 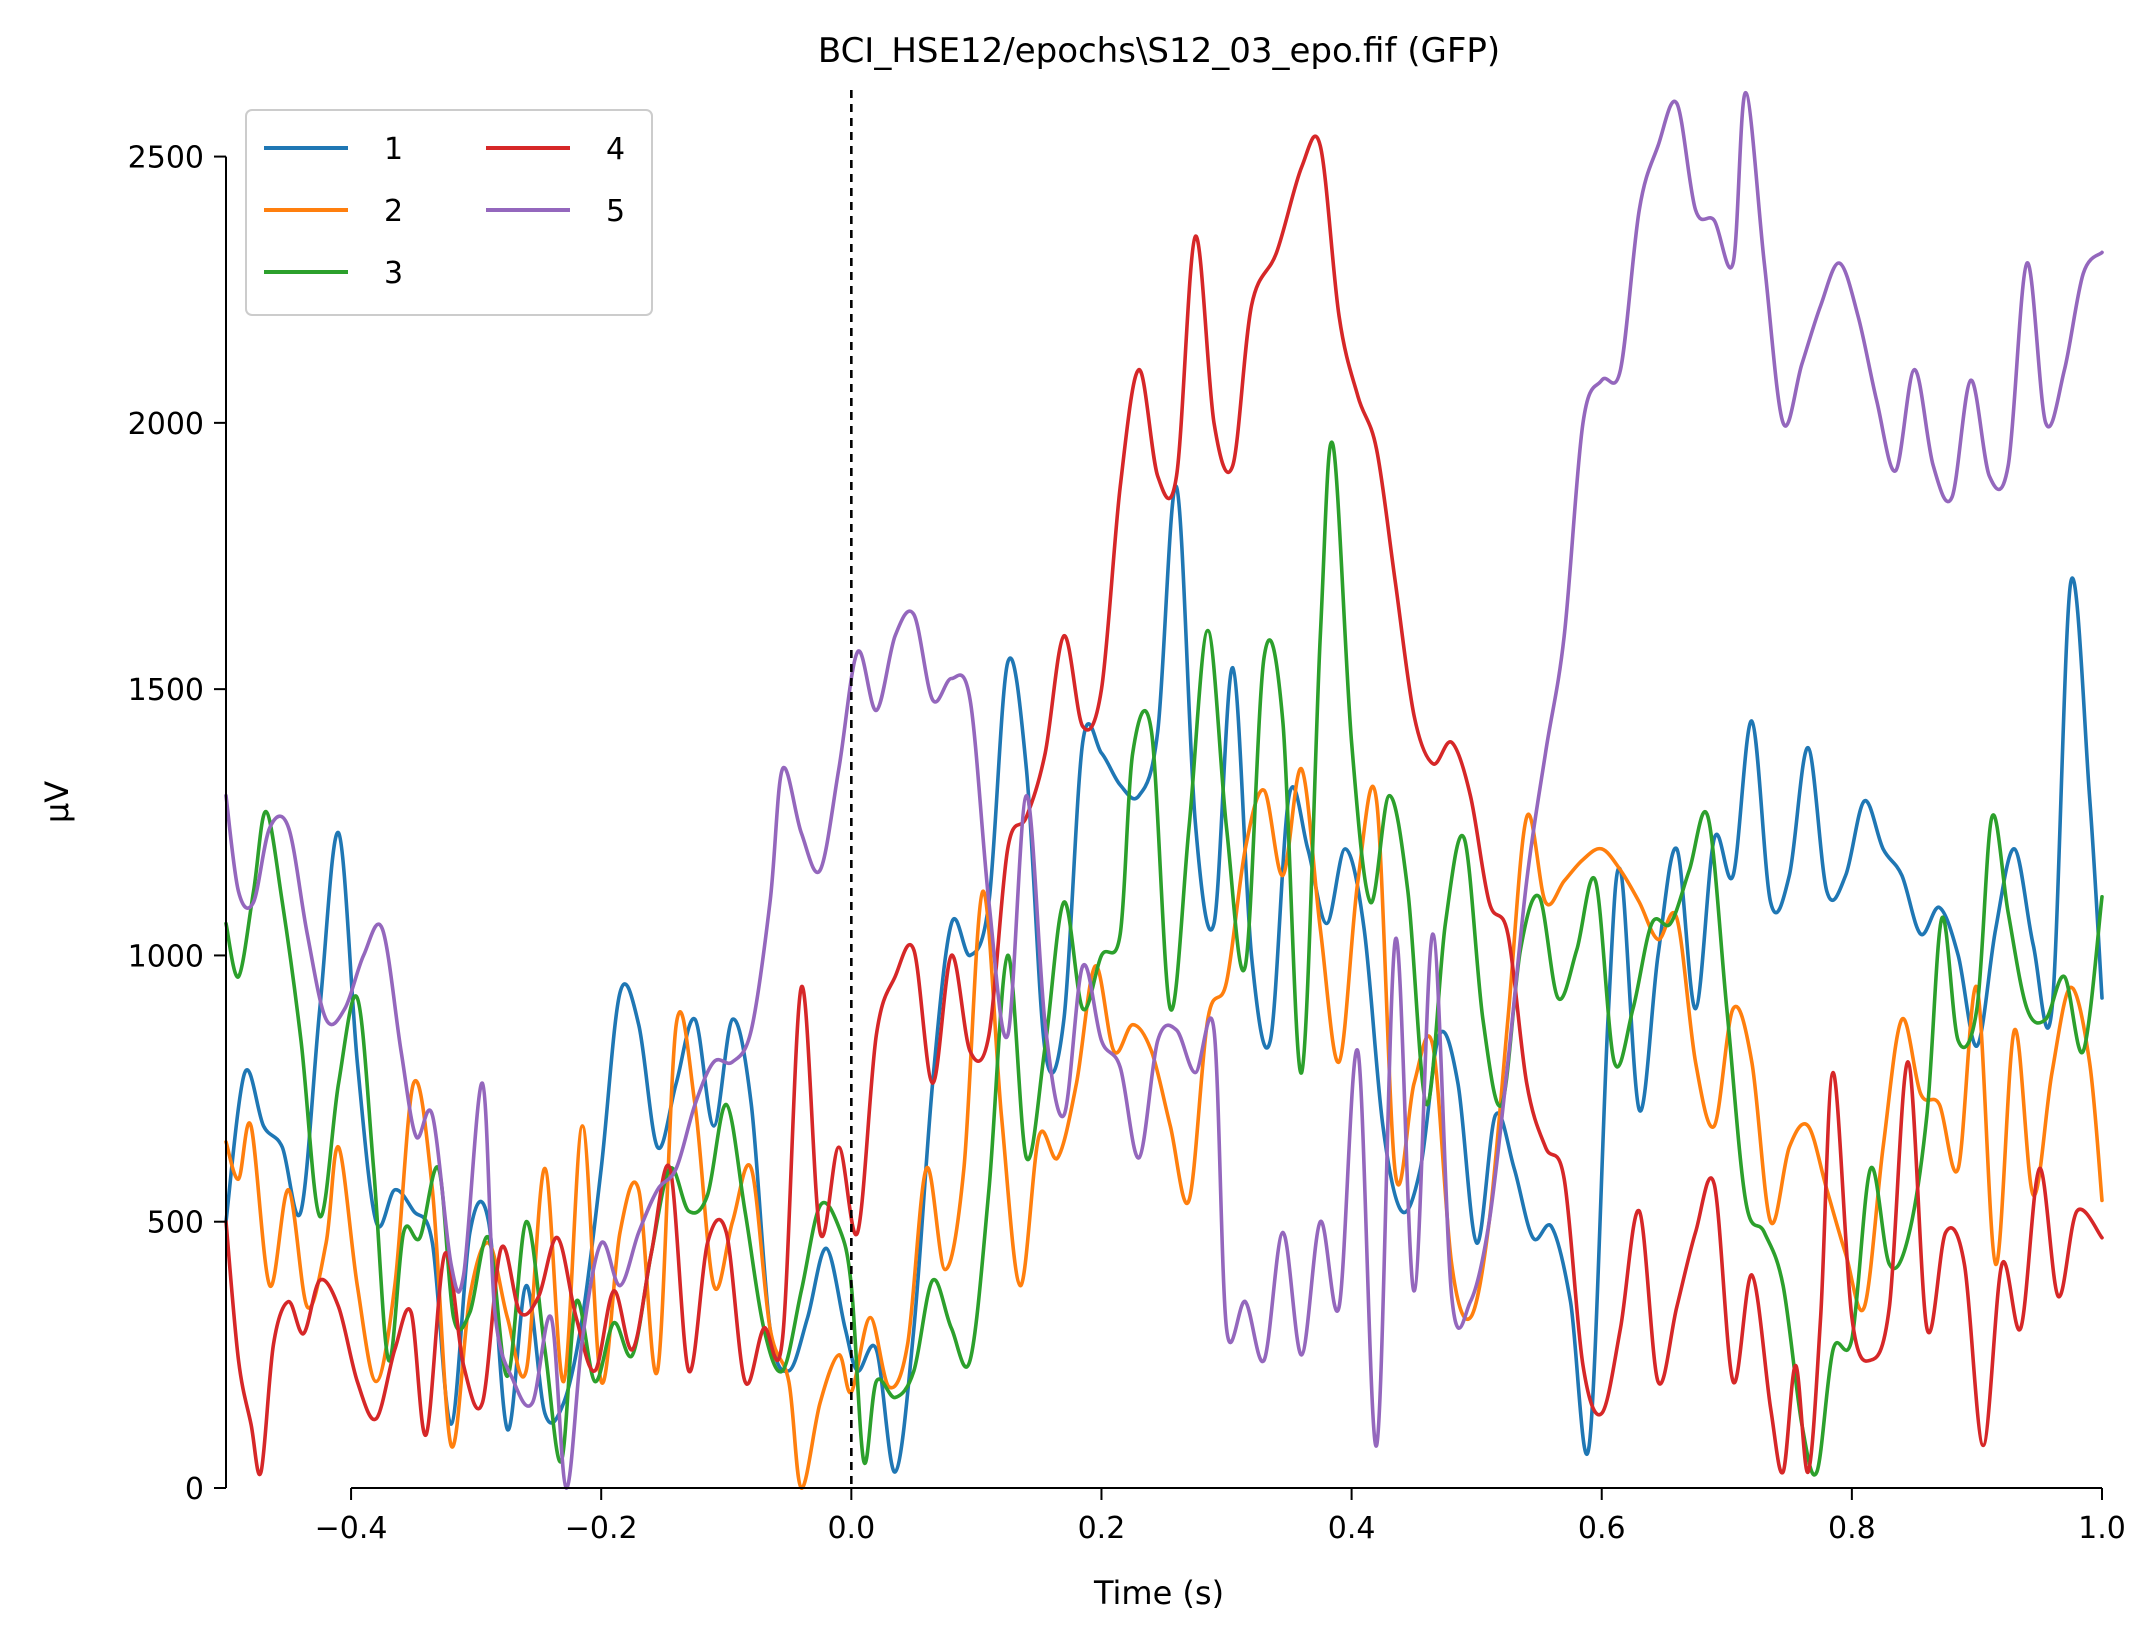 What do you see at coordinates (393, 149) in the screenshot?
I see `legend-label: 1` at bounding box center [393, 149].